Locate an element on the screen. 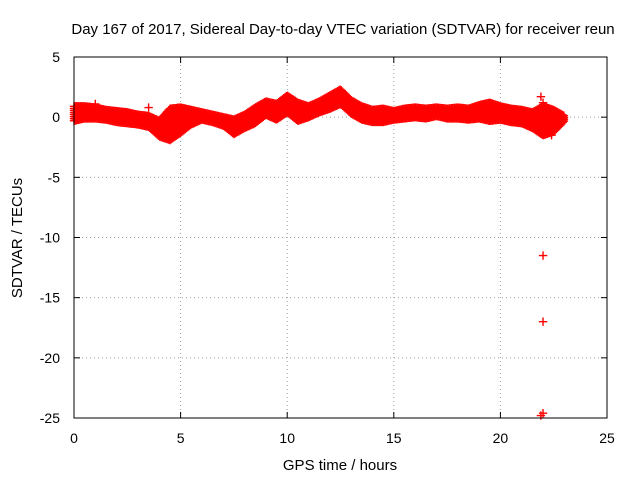 The image size is (640, 480). y-tick-label: 0 is located at coordinates (56, 117).